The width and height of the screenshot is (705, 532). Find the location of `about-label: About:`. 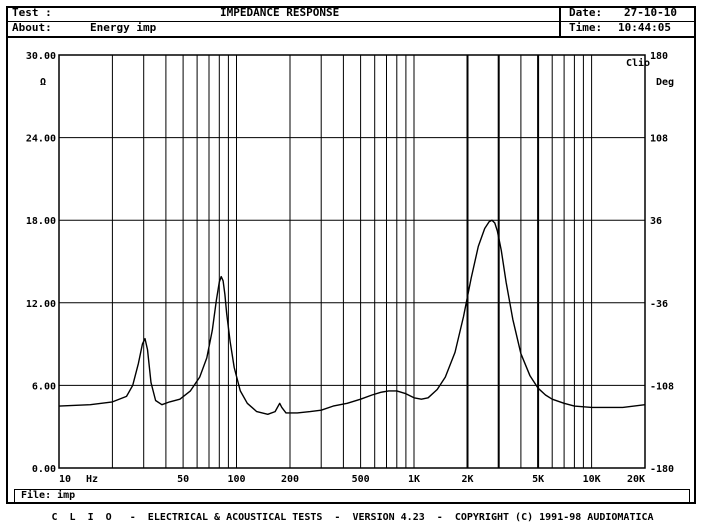

about-label: About: is located at coordinates (32, 27).